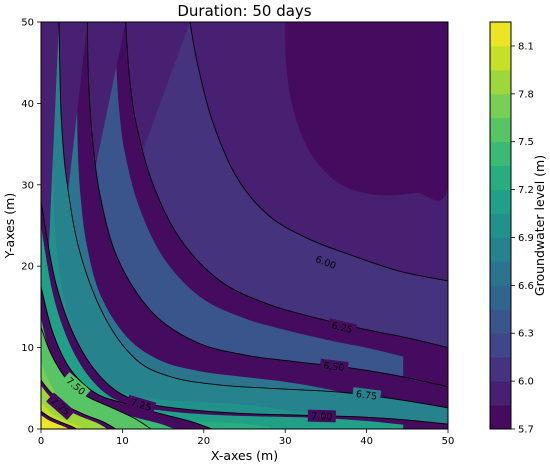 This screenshot has height=464, width=550. I want to click on colorbar-tick-label: 7.8, so click(526, 94).